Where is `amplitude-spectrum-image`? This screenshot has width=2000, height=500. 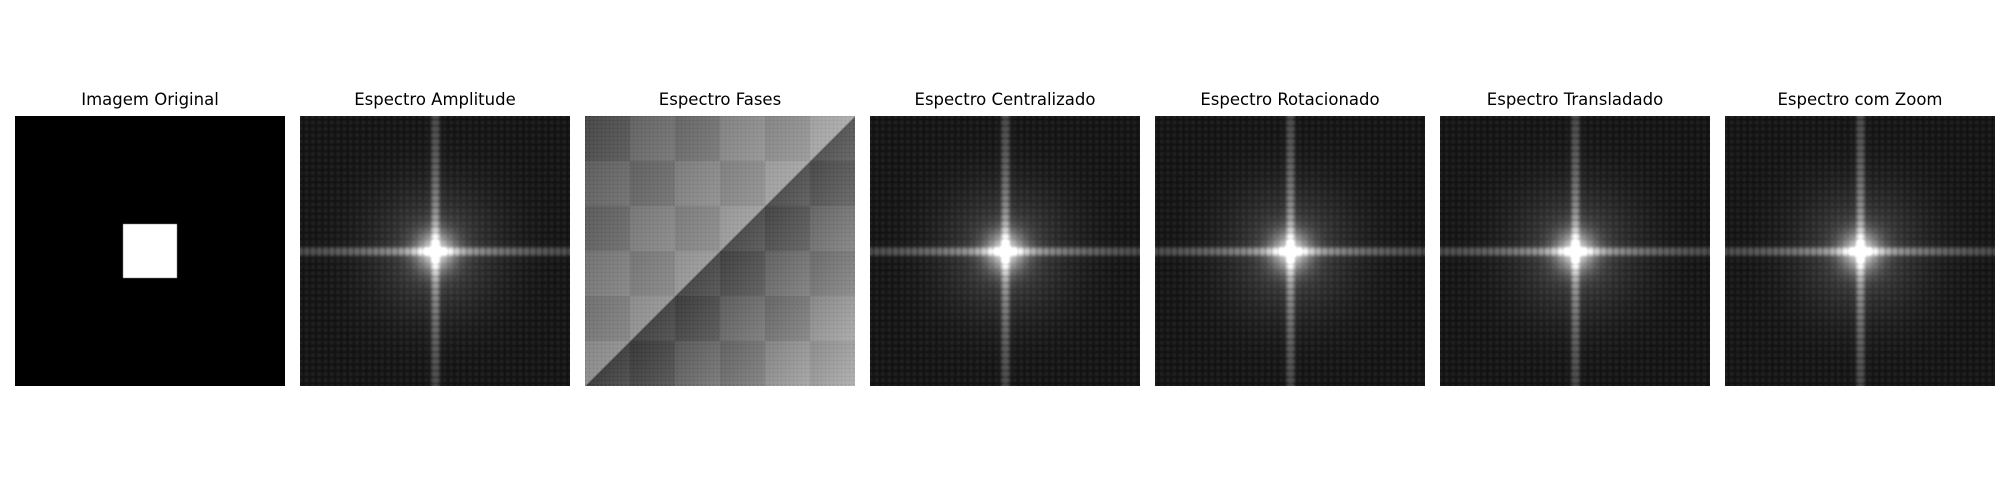 amplitude-spectrum-image is located at coordinates (435, 251).